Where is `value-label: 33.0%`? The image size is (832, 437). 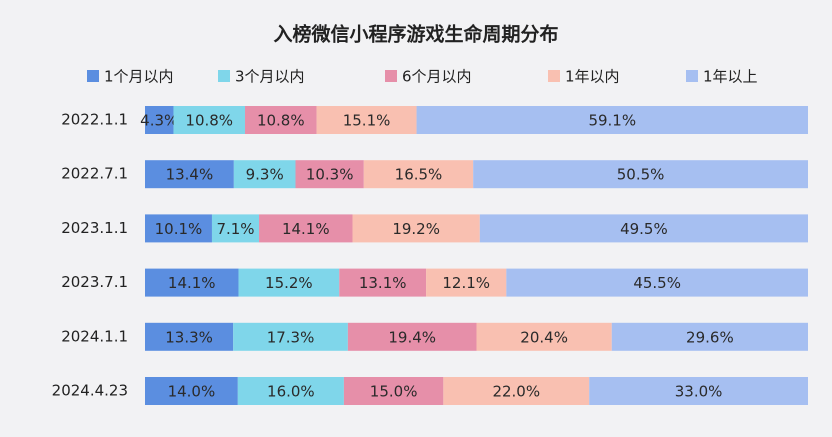
value-label: 33.0% is located at coordinates (699, 392).